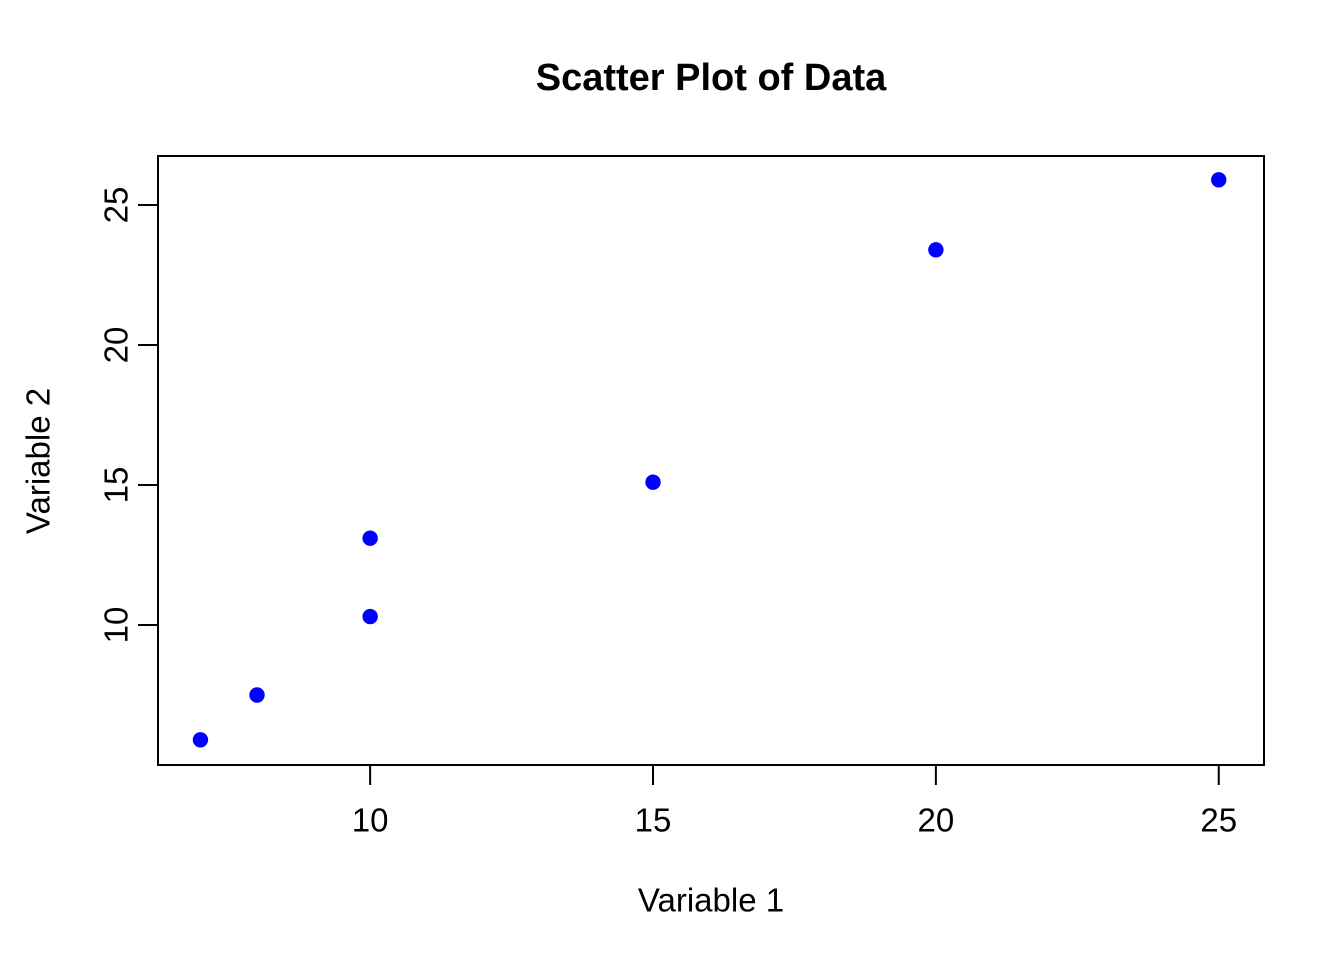 The image size is (1344, 960). Describe the element at coordinates (38, 461) in the screenshot. I see `y-axis-title: Variable 2` at that location.